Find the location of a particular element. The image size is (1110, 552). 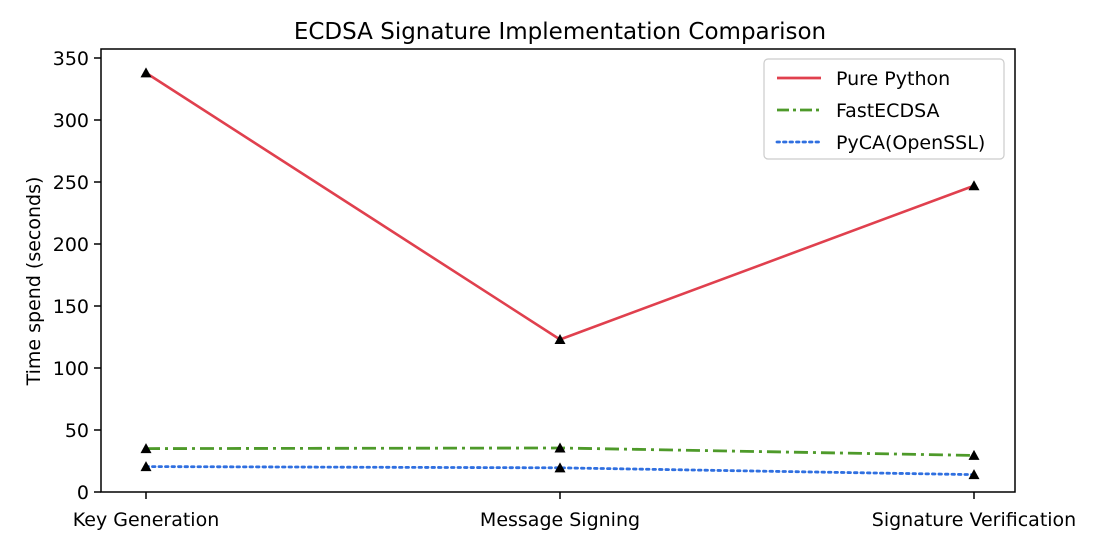

y-tick-label: 350 is located at coordinates (71, 59).